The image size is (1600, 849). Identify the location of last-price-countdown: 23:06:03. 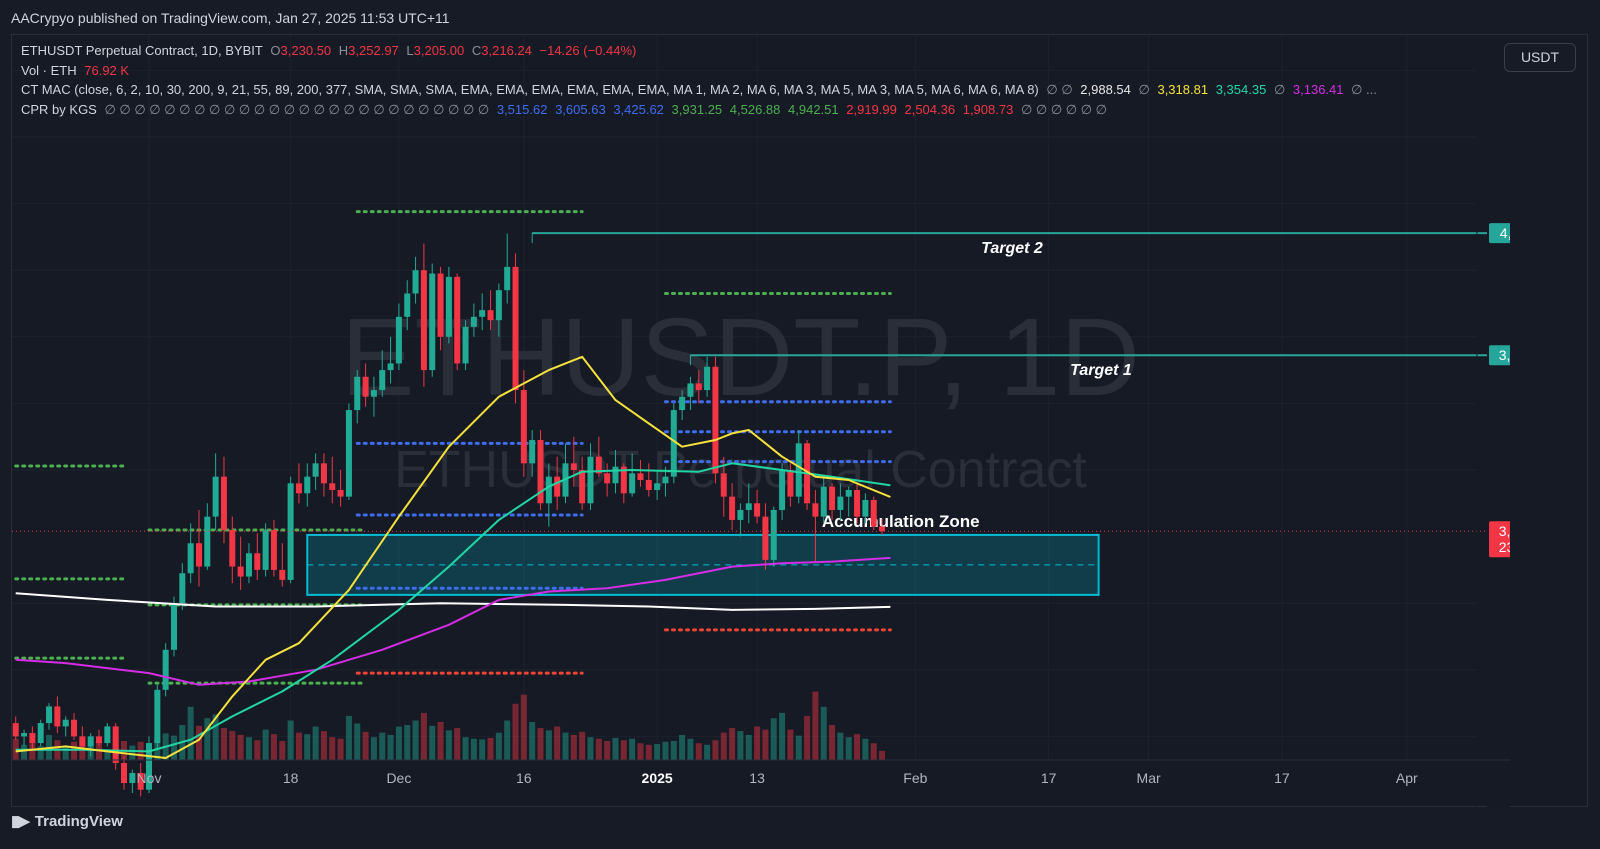
(1504, 547).